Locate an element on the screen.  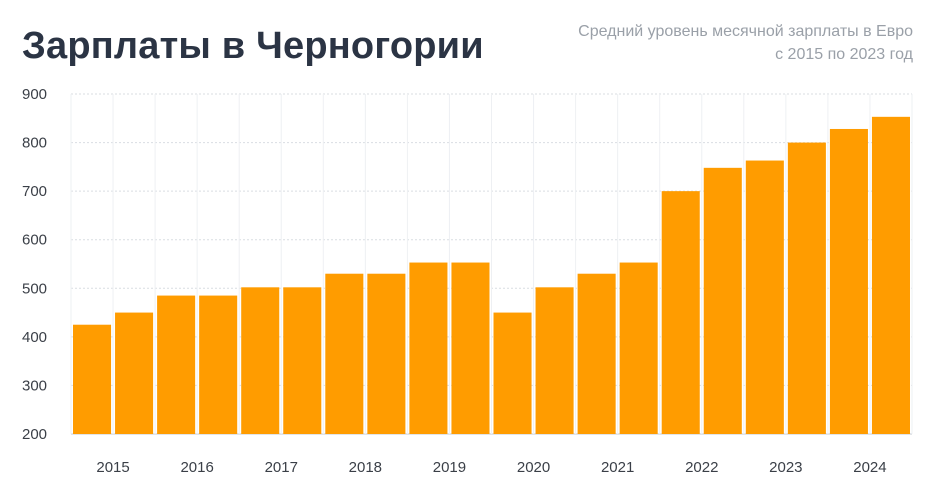
x-tick-label: 2021 is located at coordinates (617, 467).